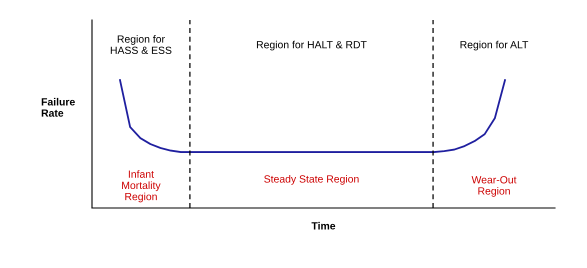  I want to click on y-axis-title: Failure Rate, so click(58, 107).